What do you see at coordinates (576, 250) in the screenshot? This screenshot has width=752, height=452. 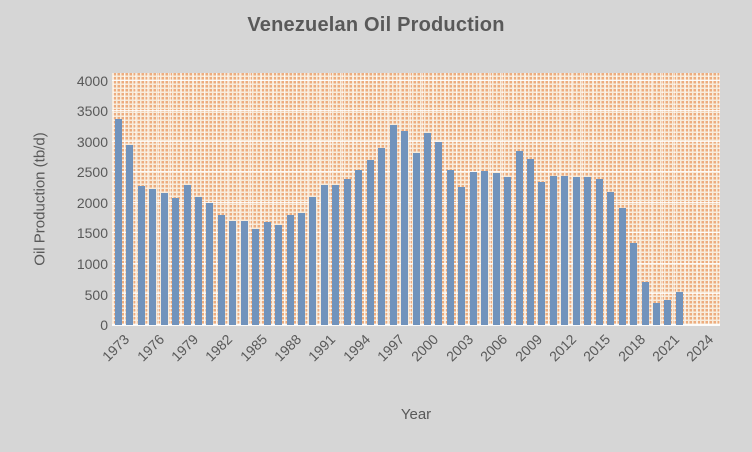 I see `bar-2013` at bounding box center [576, 250].